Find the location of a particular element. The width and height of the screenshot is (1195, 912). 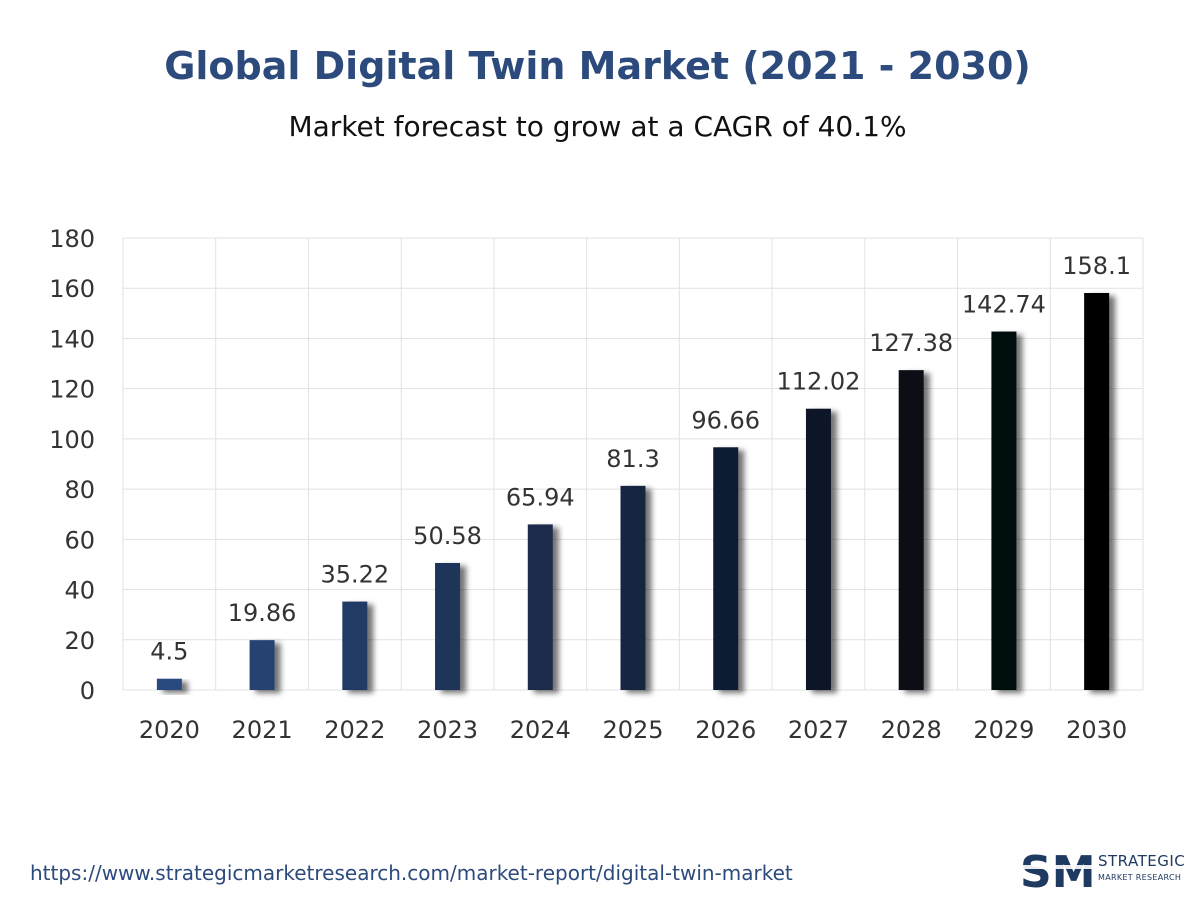

x-tick-label: 2027 is located at coordinates (818, 730).